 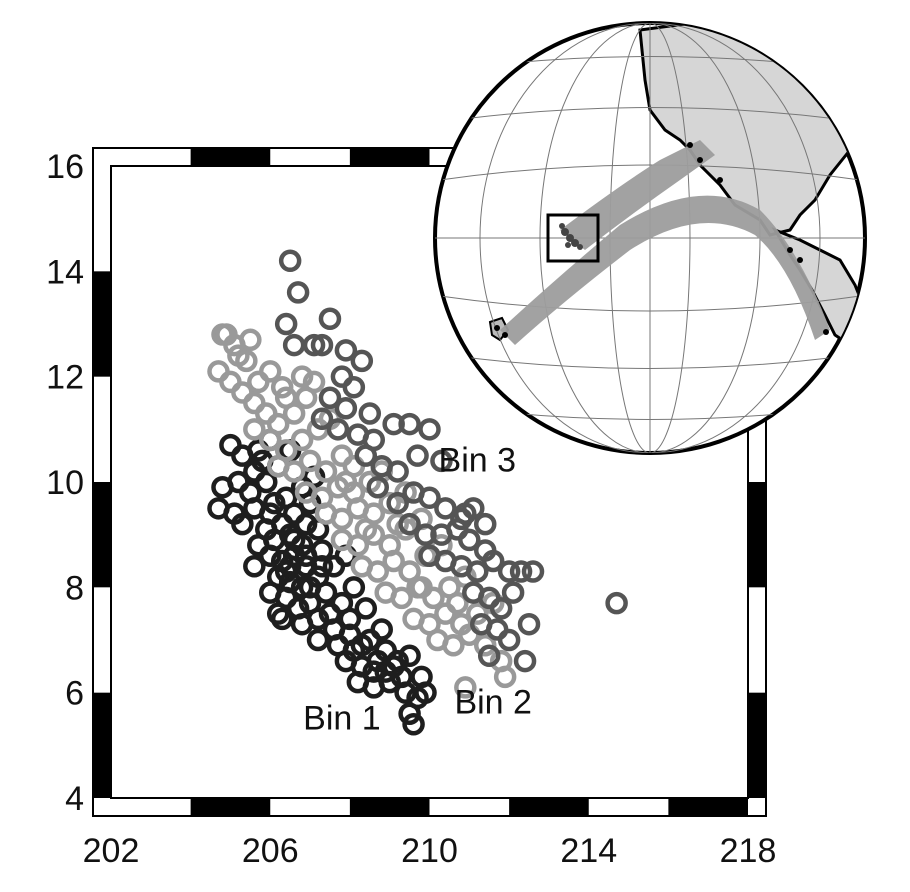 What do you see at coordinates (270, 851) in the screenshot?
I see `x-tick-label: 206` at bounding box center [270, 851].